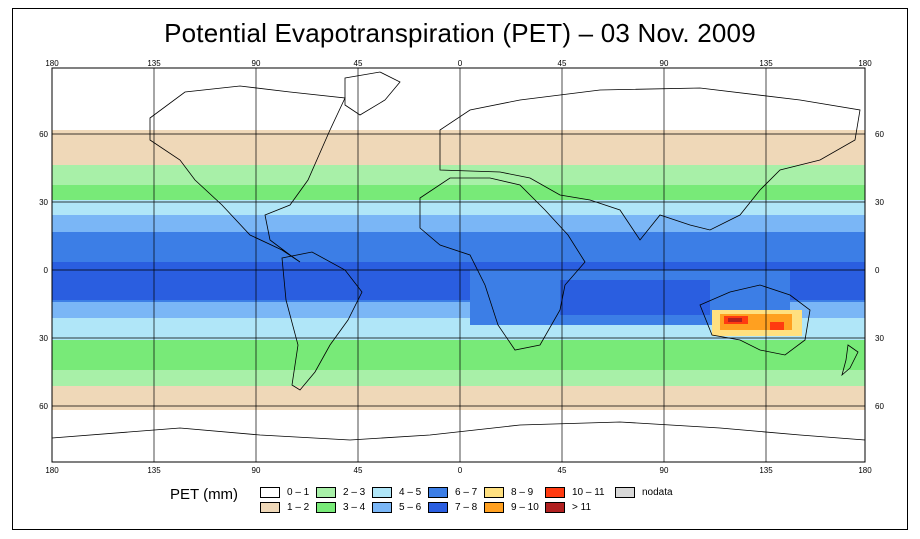  Describe the element at coordinates (354, 492) in the screenshot. I see `legend-label-2-3: 2 – 3` at that location.